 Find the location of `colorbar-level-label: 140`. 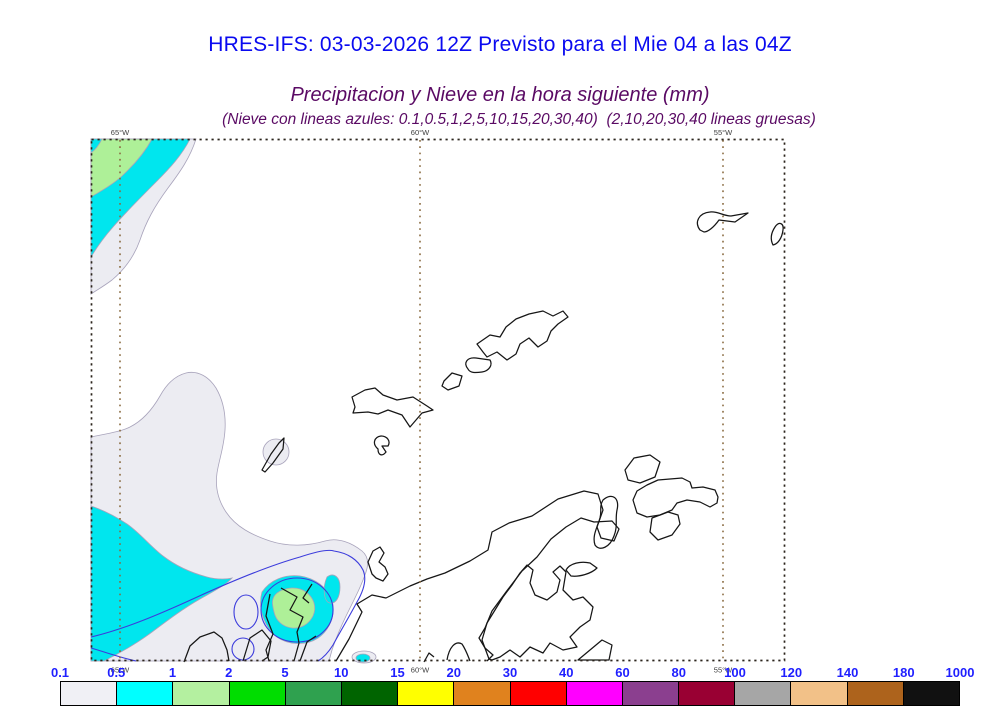

colorbar-level-label: 140 is located at coordinates (847, 672).